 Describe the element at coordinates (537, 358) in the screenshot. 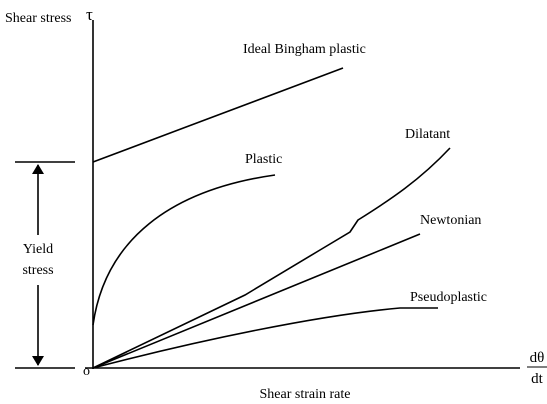

I see `x-axis-symbol-numerator: dθ` at that location.